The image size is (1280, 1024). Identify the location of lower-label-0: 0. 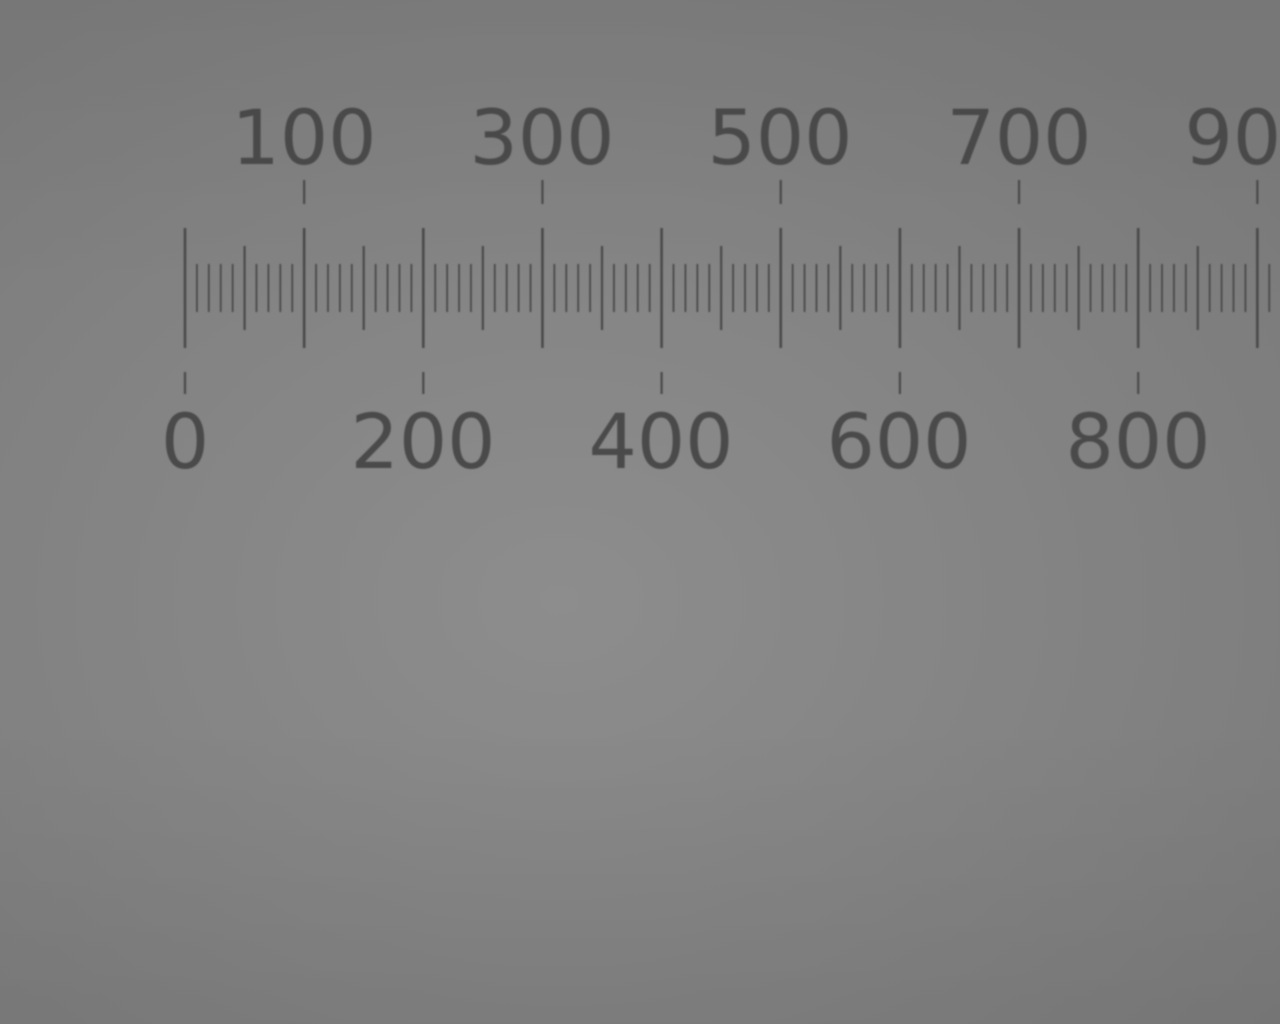
(185, 441).